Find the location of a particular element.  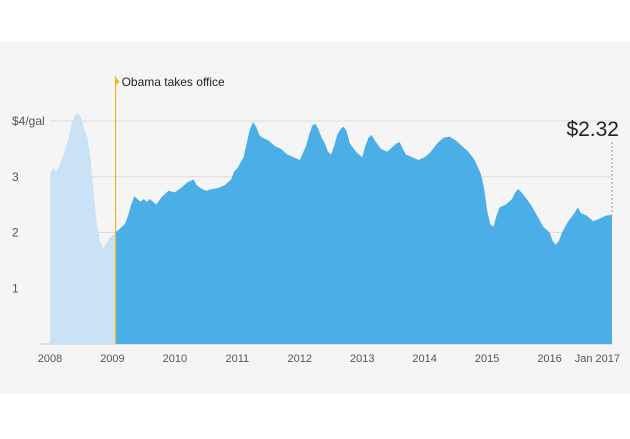

x-tick-label-4: 2012 is located at coordinates (300, 359).